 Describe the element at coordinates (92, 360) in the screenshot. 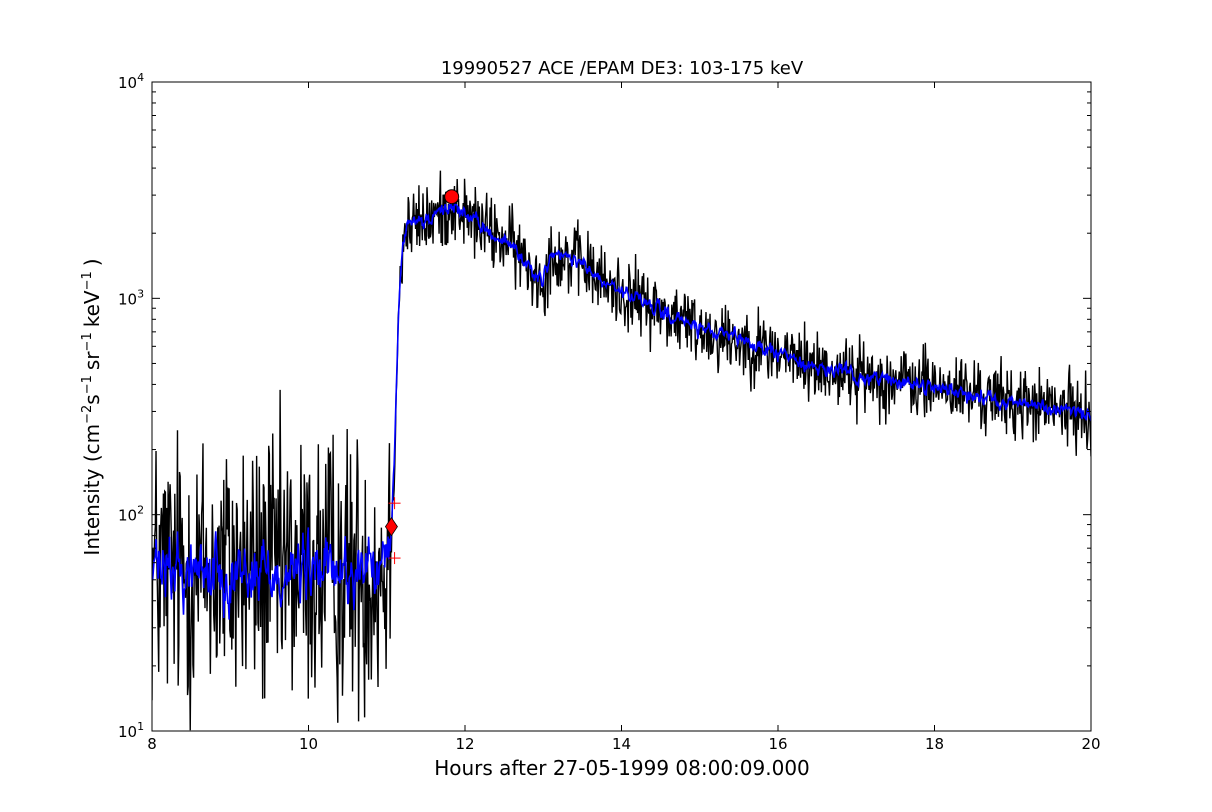

I see `y-axis-label-sr: sr` at that location.